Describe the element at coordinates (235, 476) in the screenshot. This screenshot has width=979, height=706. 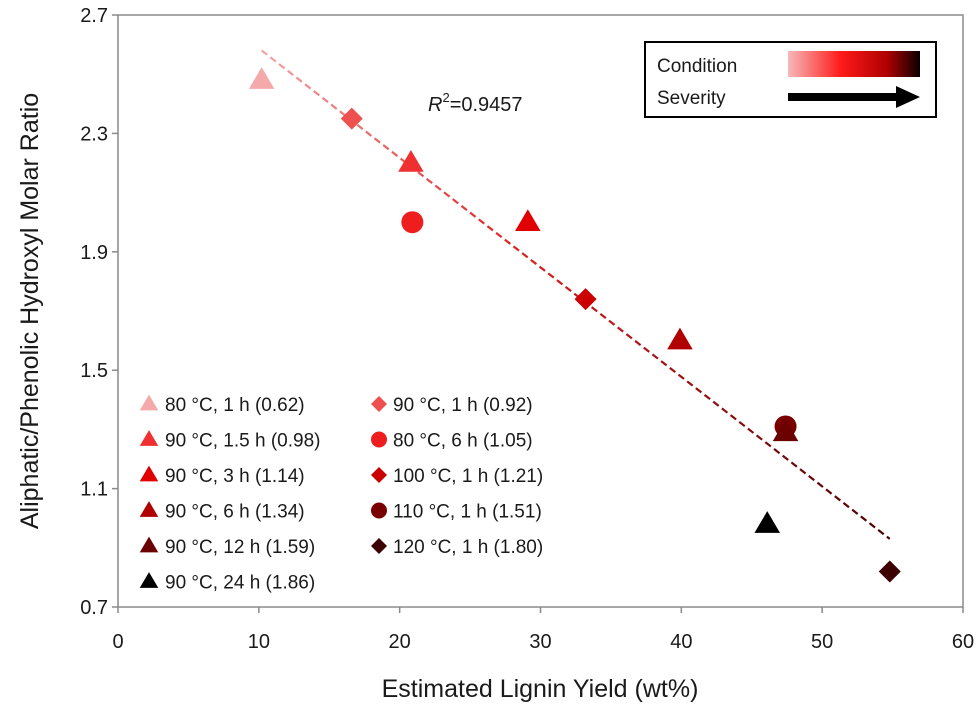
I see `legend-label: 90 °C, 3 h (1.14)` at that location.